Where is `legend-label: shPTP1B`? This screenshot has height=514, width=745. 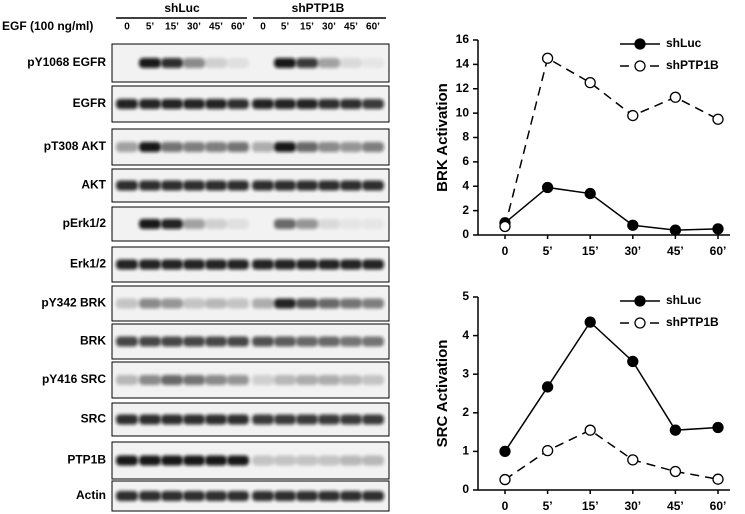
legend-label: shPTP1B is located at coordinates (692, 65).